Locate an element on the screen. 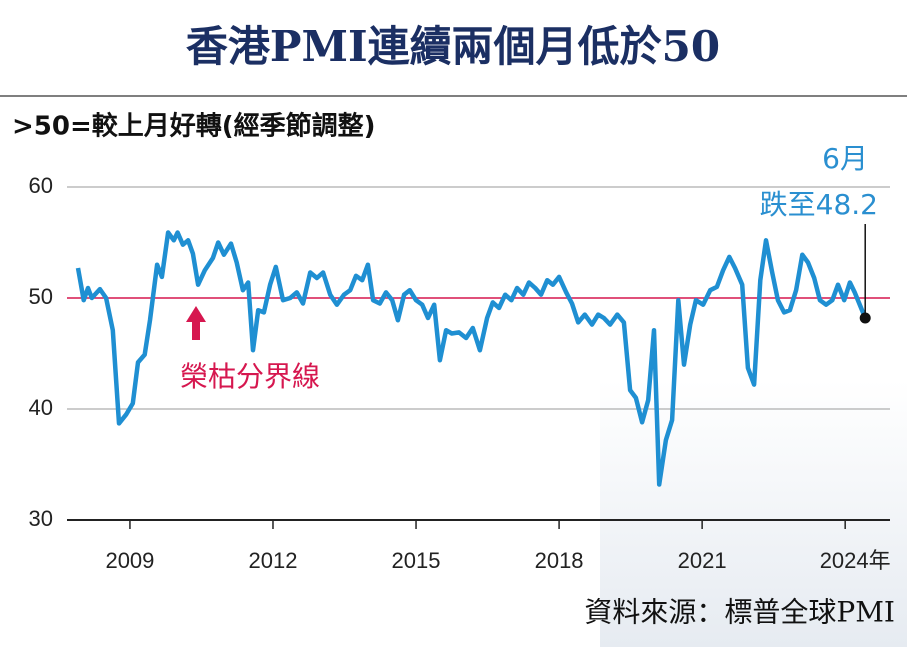 The image size is (907, 647). reference-label: 榮枯分界線 is located at coordinates (250, 376).